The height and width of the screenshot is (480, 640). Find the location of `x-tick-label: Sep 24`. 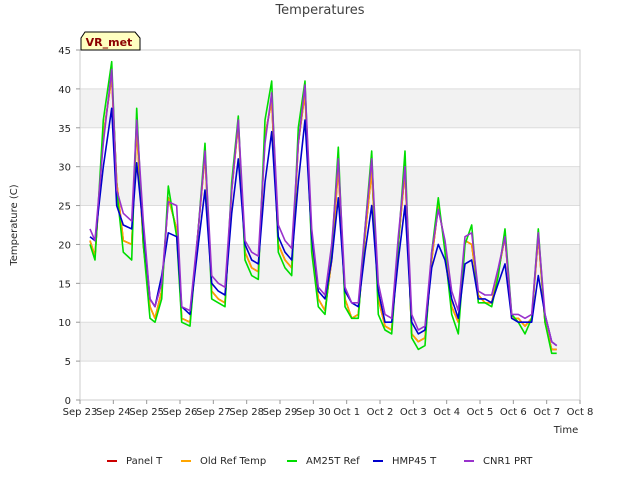

x-tick-label: Sep 24 is located at coordinates (113, 412).